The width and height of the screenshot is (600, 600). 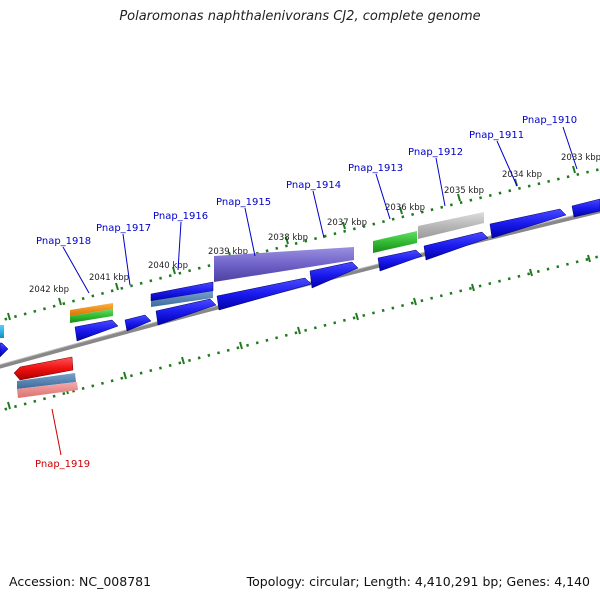 I want to click on rna-arrow, so click(x=43, y=368).